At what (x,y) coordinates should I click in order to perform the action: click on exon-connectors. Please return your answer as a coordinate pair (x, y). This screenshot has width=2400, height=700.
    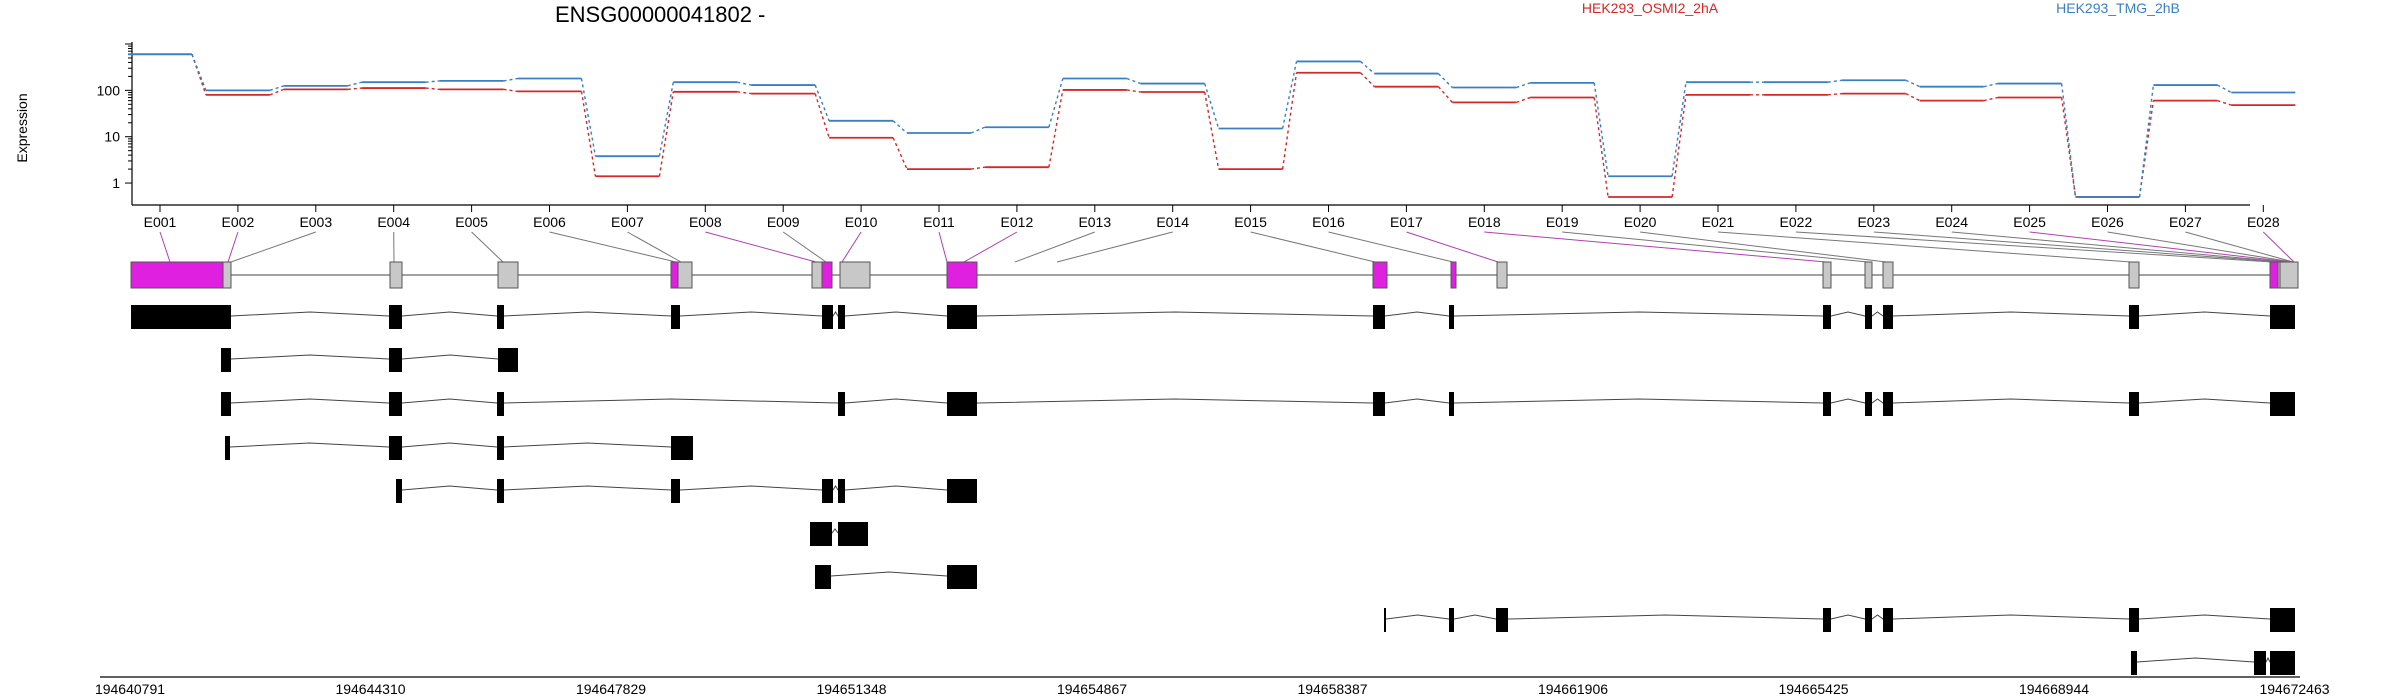
    Looking at the image, I should click on (1227, 247).